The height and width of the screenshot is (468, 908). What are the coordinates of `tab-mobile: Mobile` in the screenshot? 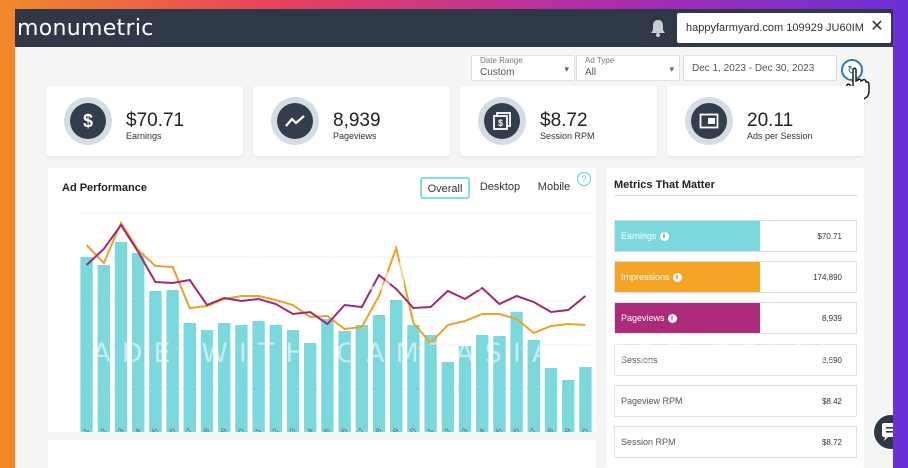 It's located at (554, 187).